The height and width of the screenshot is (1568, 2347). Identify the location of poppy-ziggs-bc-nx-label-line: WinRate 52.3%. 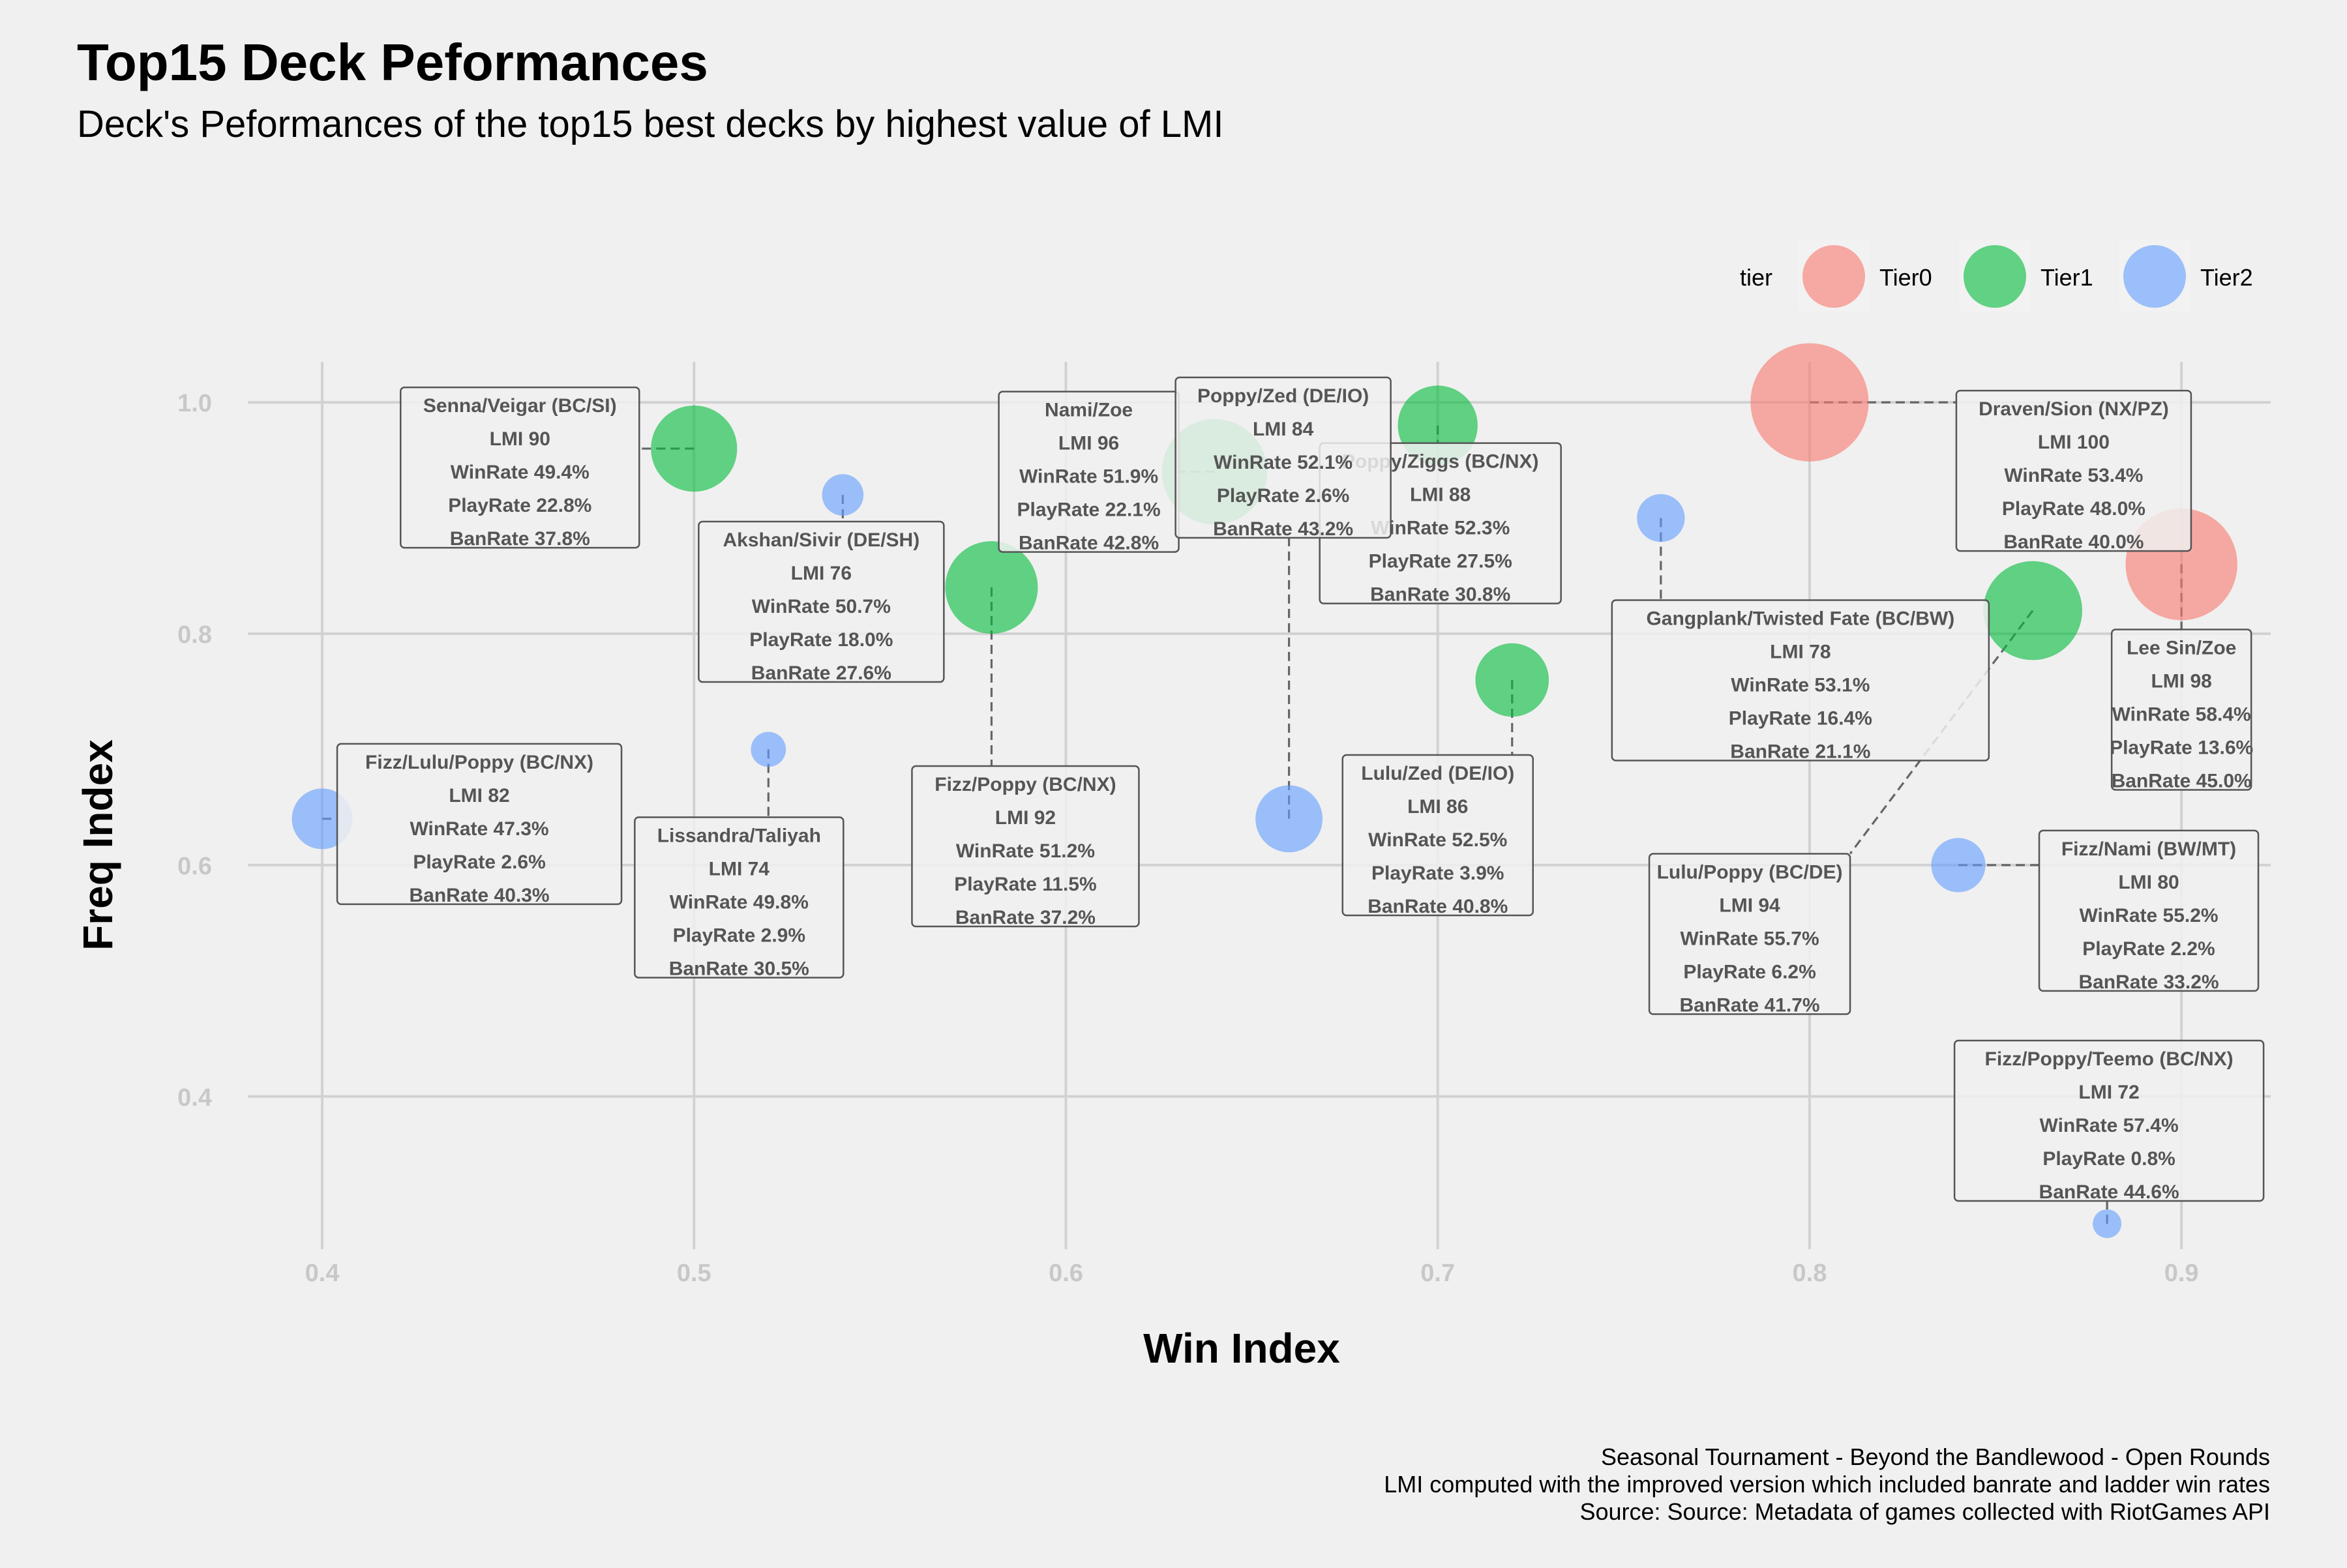
(1441, 529).